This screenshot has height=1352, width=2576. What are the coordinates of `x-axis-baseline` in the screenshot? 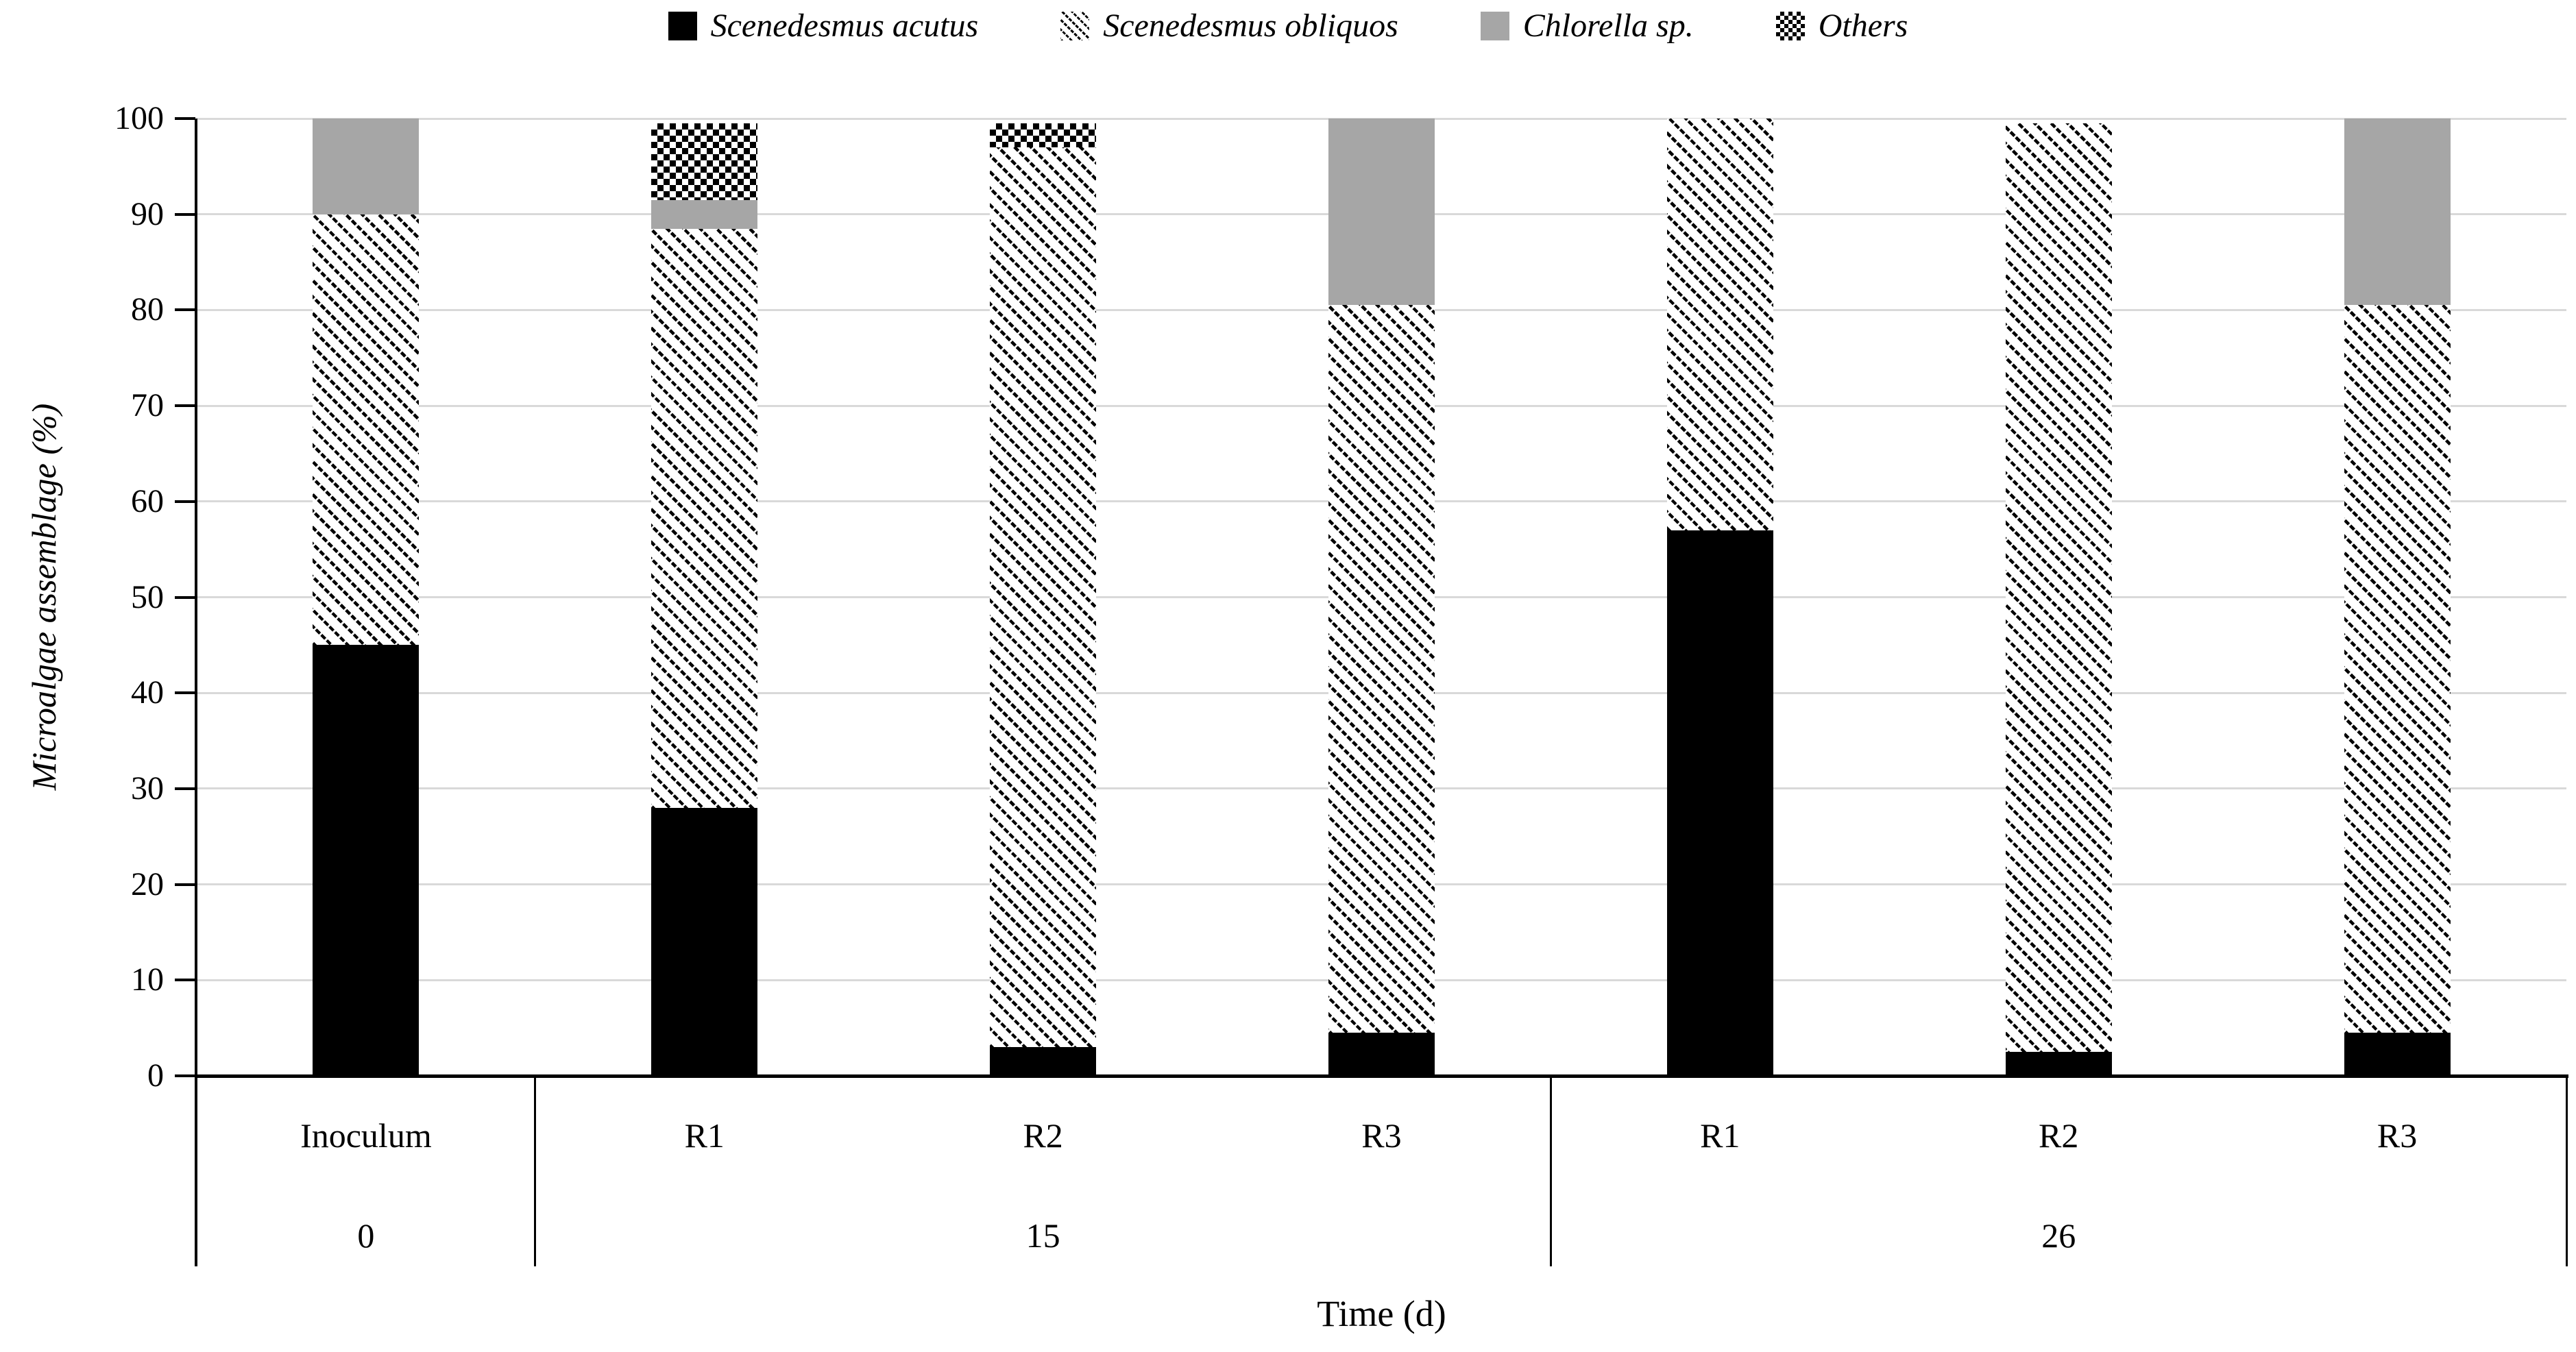 It's located at (1381, 1076).